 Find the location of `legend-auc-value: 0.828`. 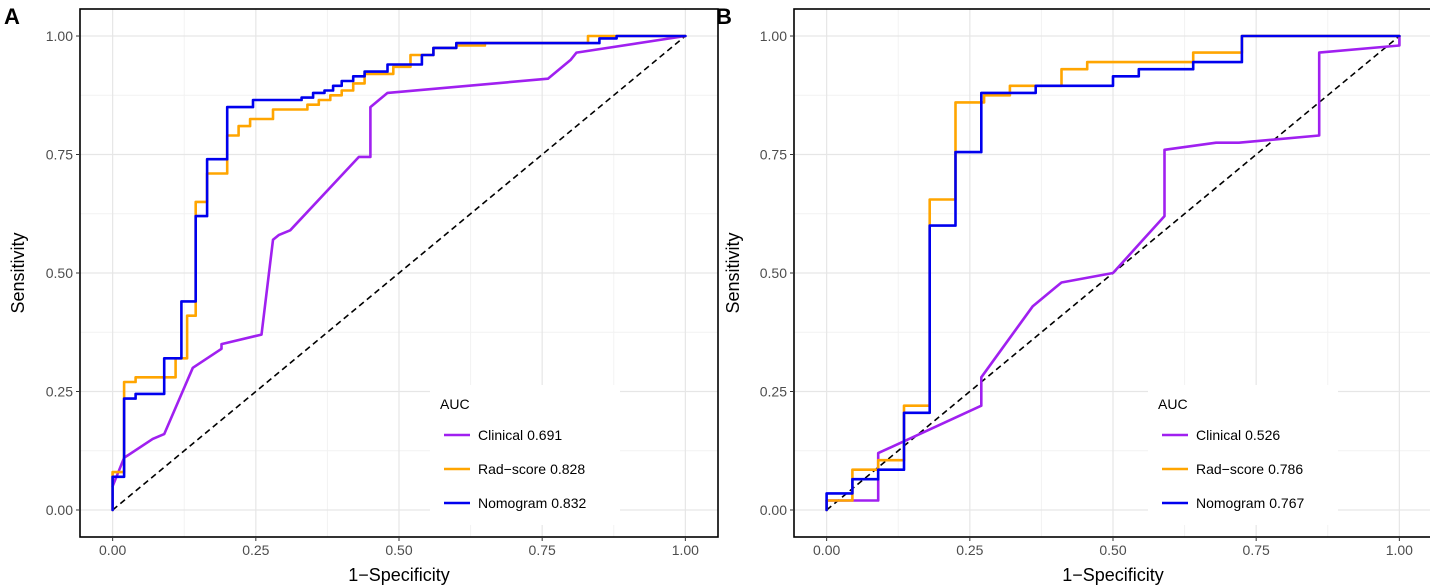

legend-auc-value: 0.828 is located at coordinates (567, 469).